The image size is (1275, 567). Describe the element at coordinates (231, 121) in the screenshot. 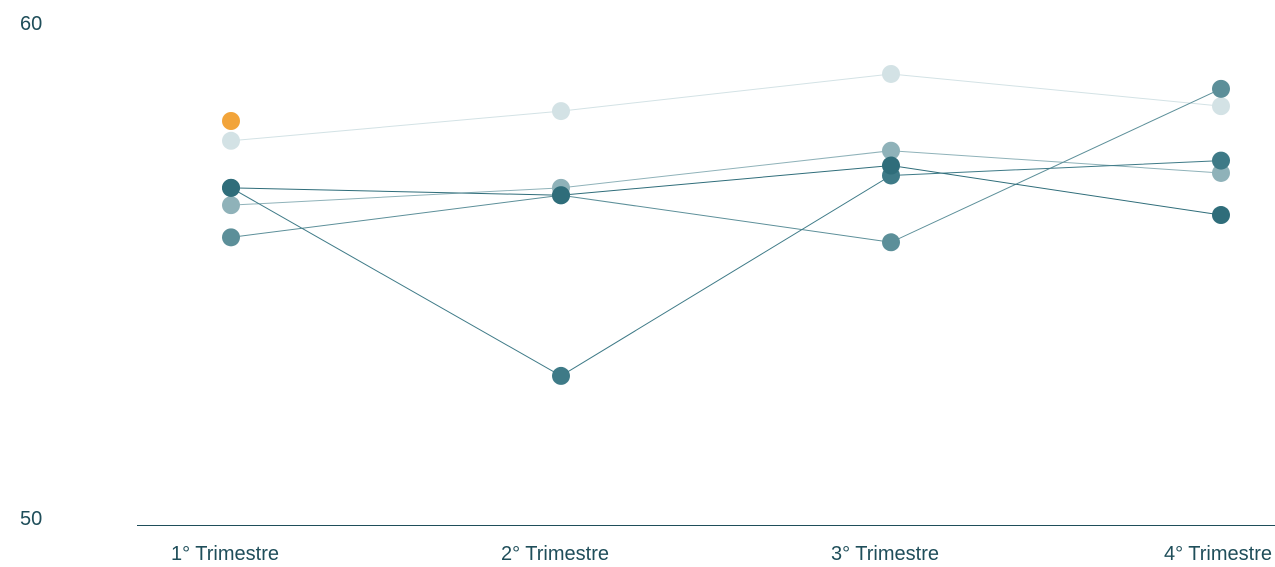

I see `highlight-point` at that location.